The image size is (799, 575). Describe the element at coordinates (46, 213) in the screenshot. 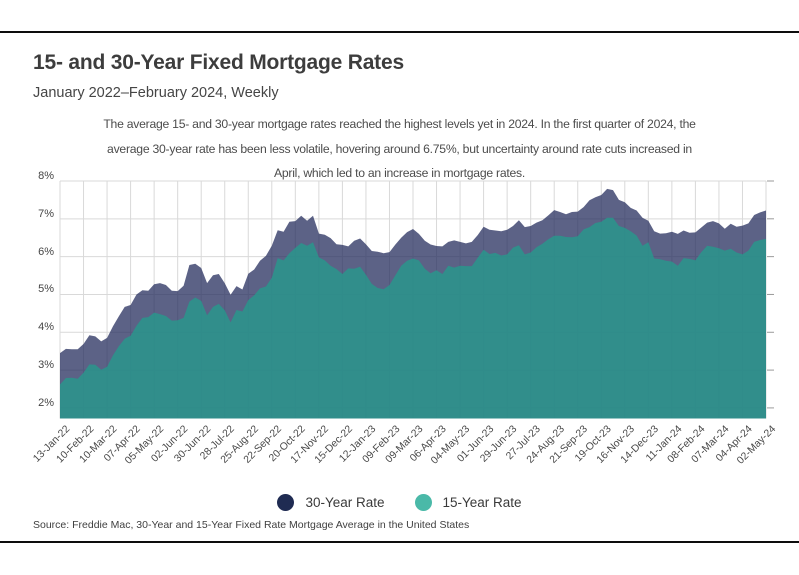

I see `y-axis-label: 7%` at that location.